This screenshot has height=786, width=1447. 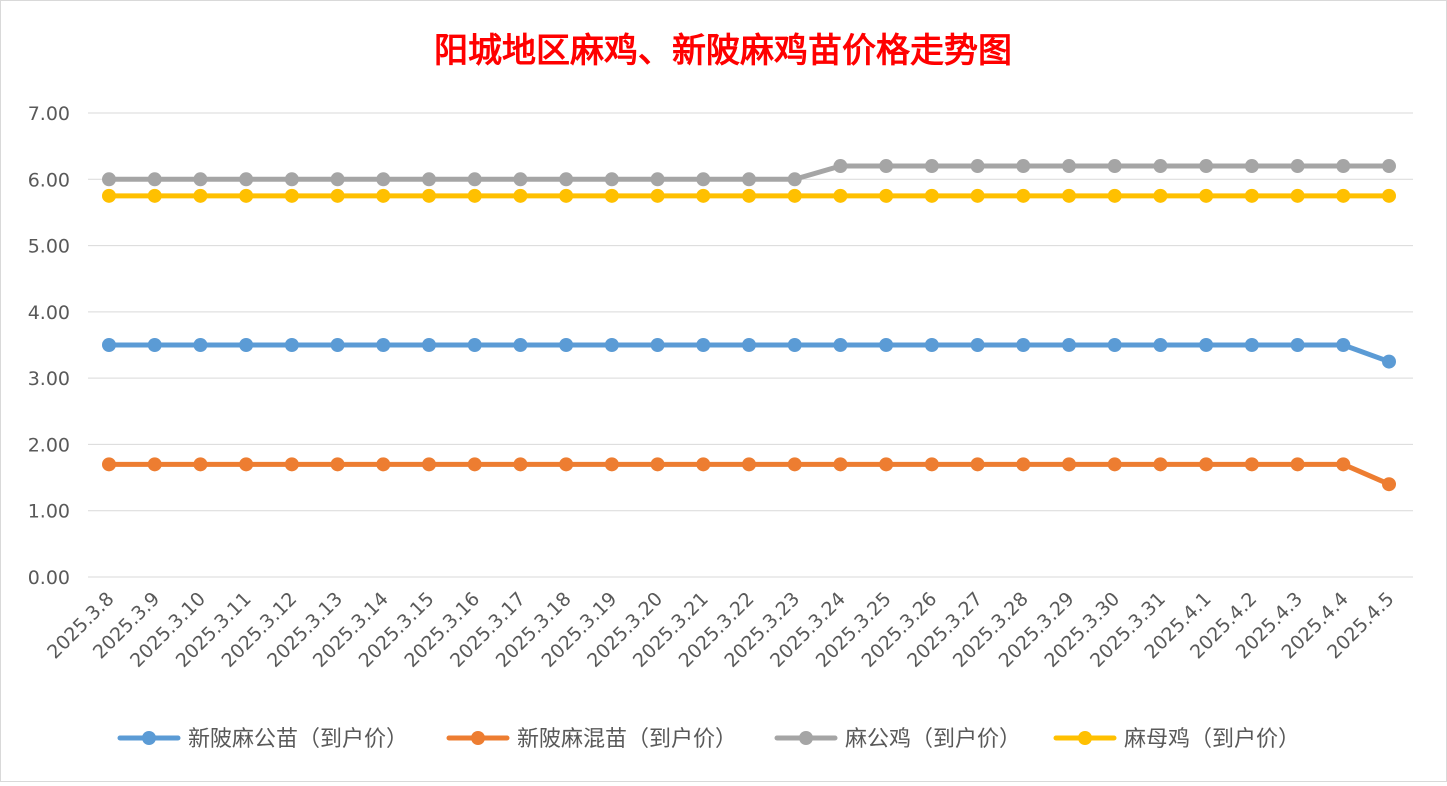 I want to click on y-tick-label: 4.00, so click(x=49, y=313).